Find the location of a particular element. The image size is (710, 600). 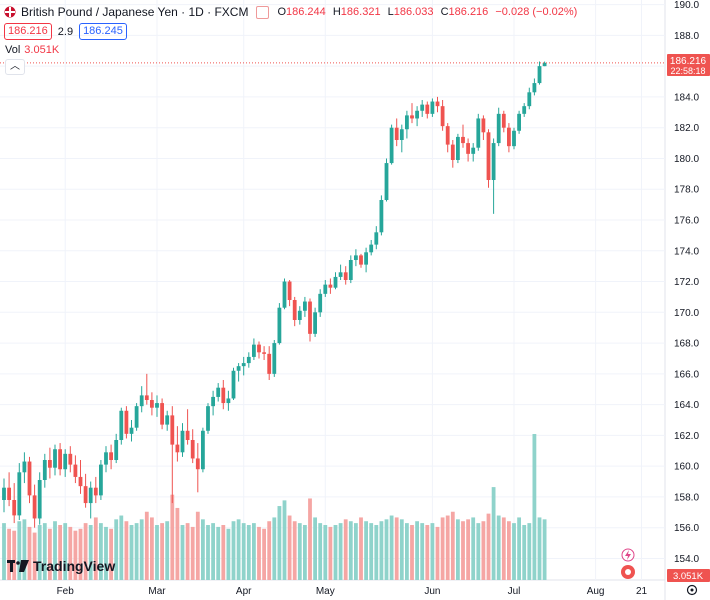

y-tick-label: 182.0 is located at coordinates (686, 128).